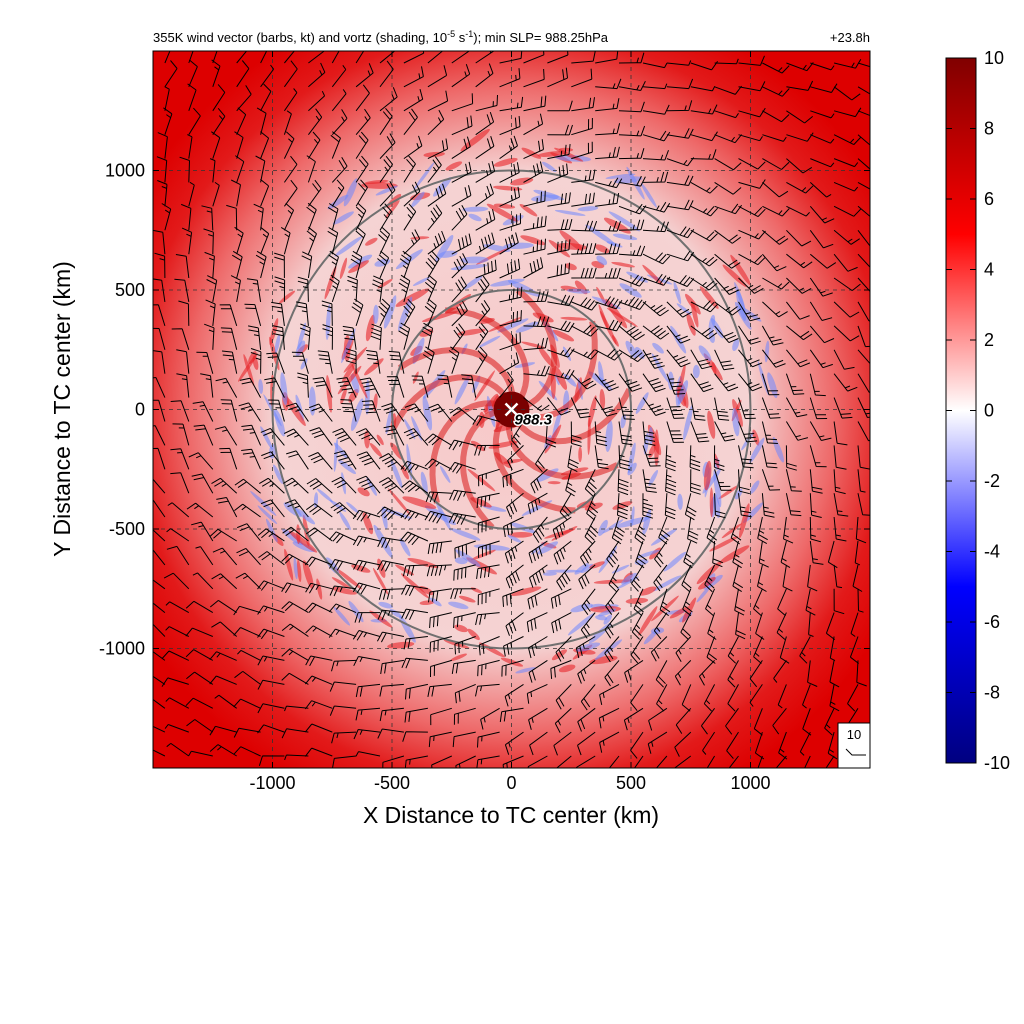  What do you see at coordinates (854, 734) in the screenshot?
I see `barb-reference-label: 10` at bounding box center [854, 734].